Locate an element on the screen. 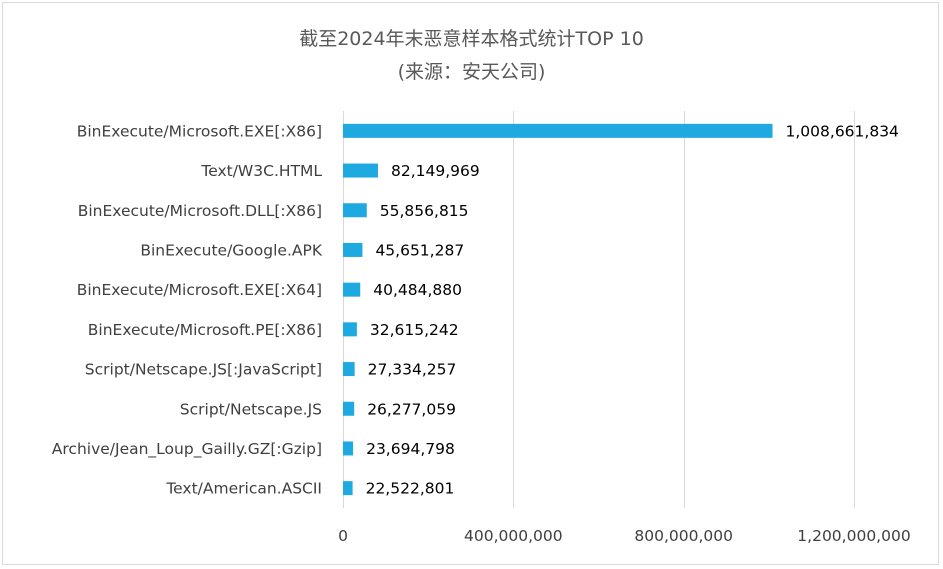 This screenshot has height=569, width=943. value-label: 82,149,969 is located at coordinates (435, 171).